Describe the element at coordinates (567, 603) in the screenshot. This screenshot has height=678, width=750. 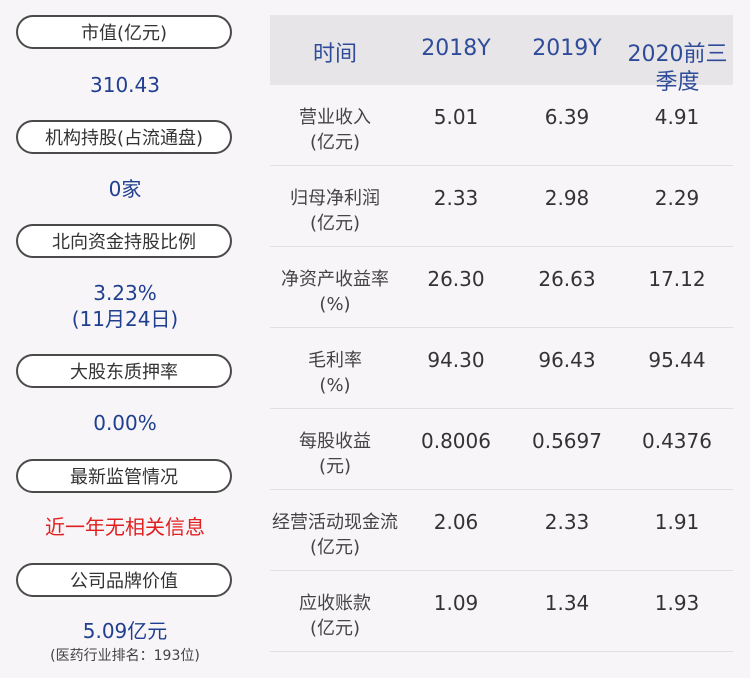
I see `cell-2019: 1.34` at that location.